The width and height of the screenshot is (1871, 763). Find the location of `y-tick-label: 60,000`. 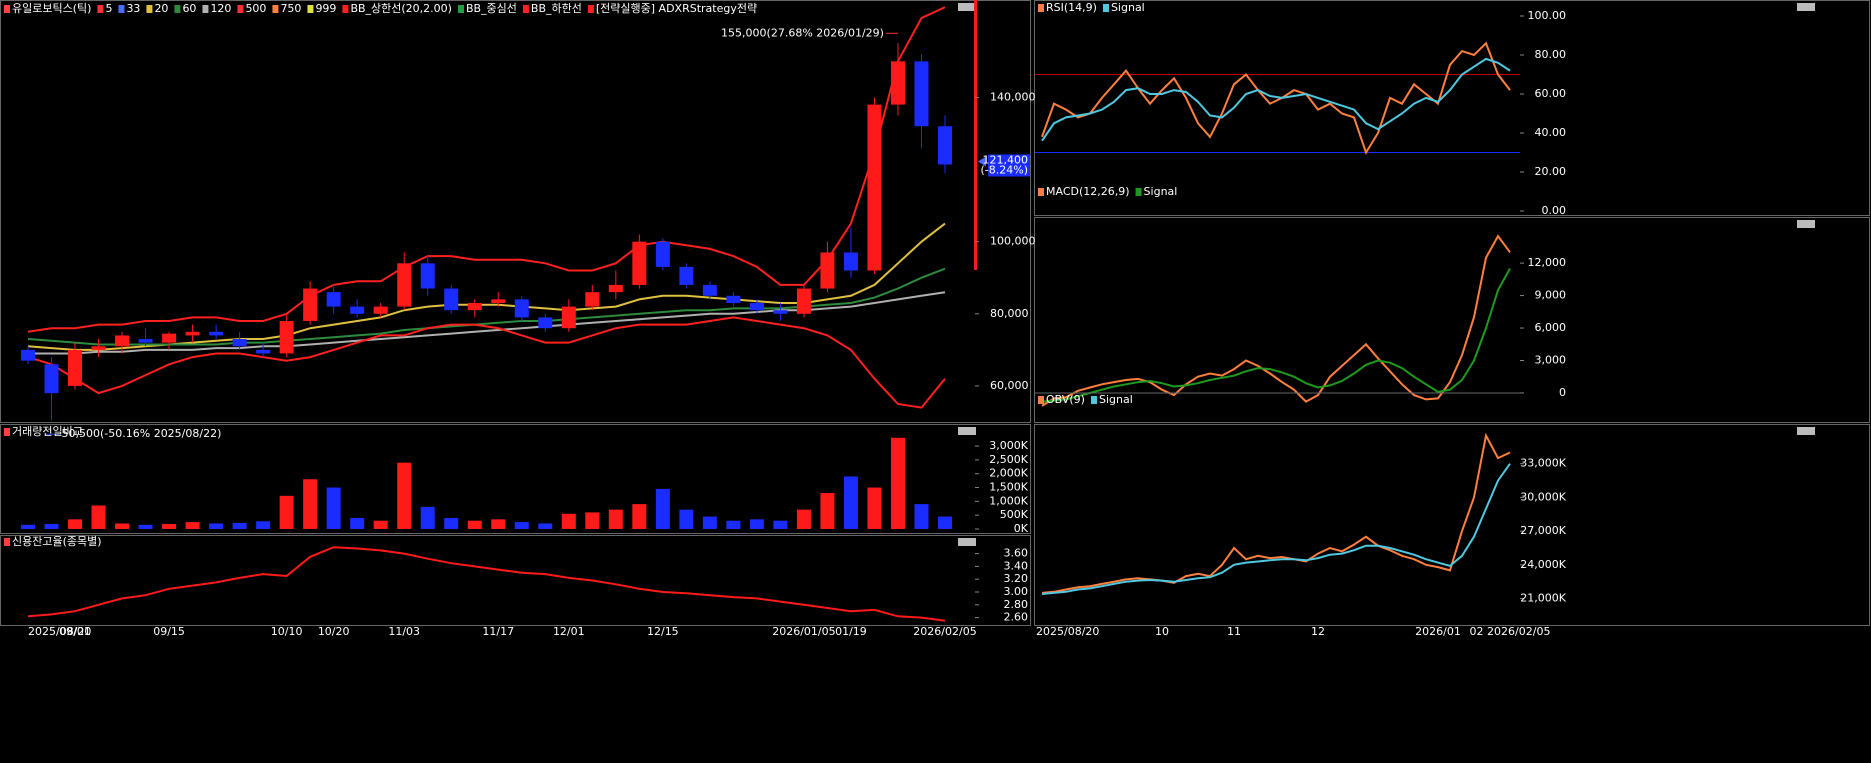

y-tick-label: 60,000 is located at coordinates (1009, 385).